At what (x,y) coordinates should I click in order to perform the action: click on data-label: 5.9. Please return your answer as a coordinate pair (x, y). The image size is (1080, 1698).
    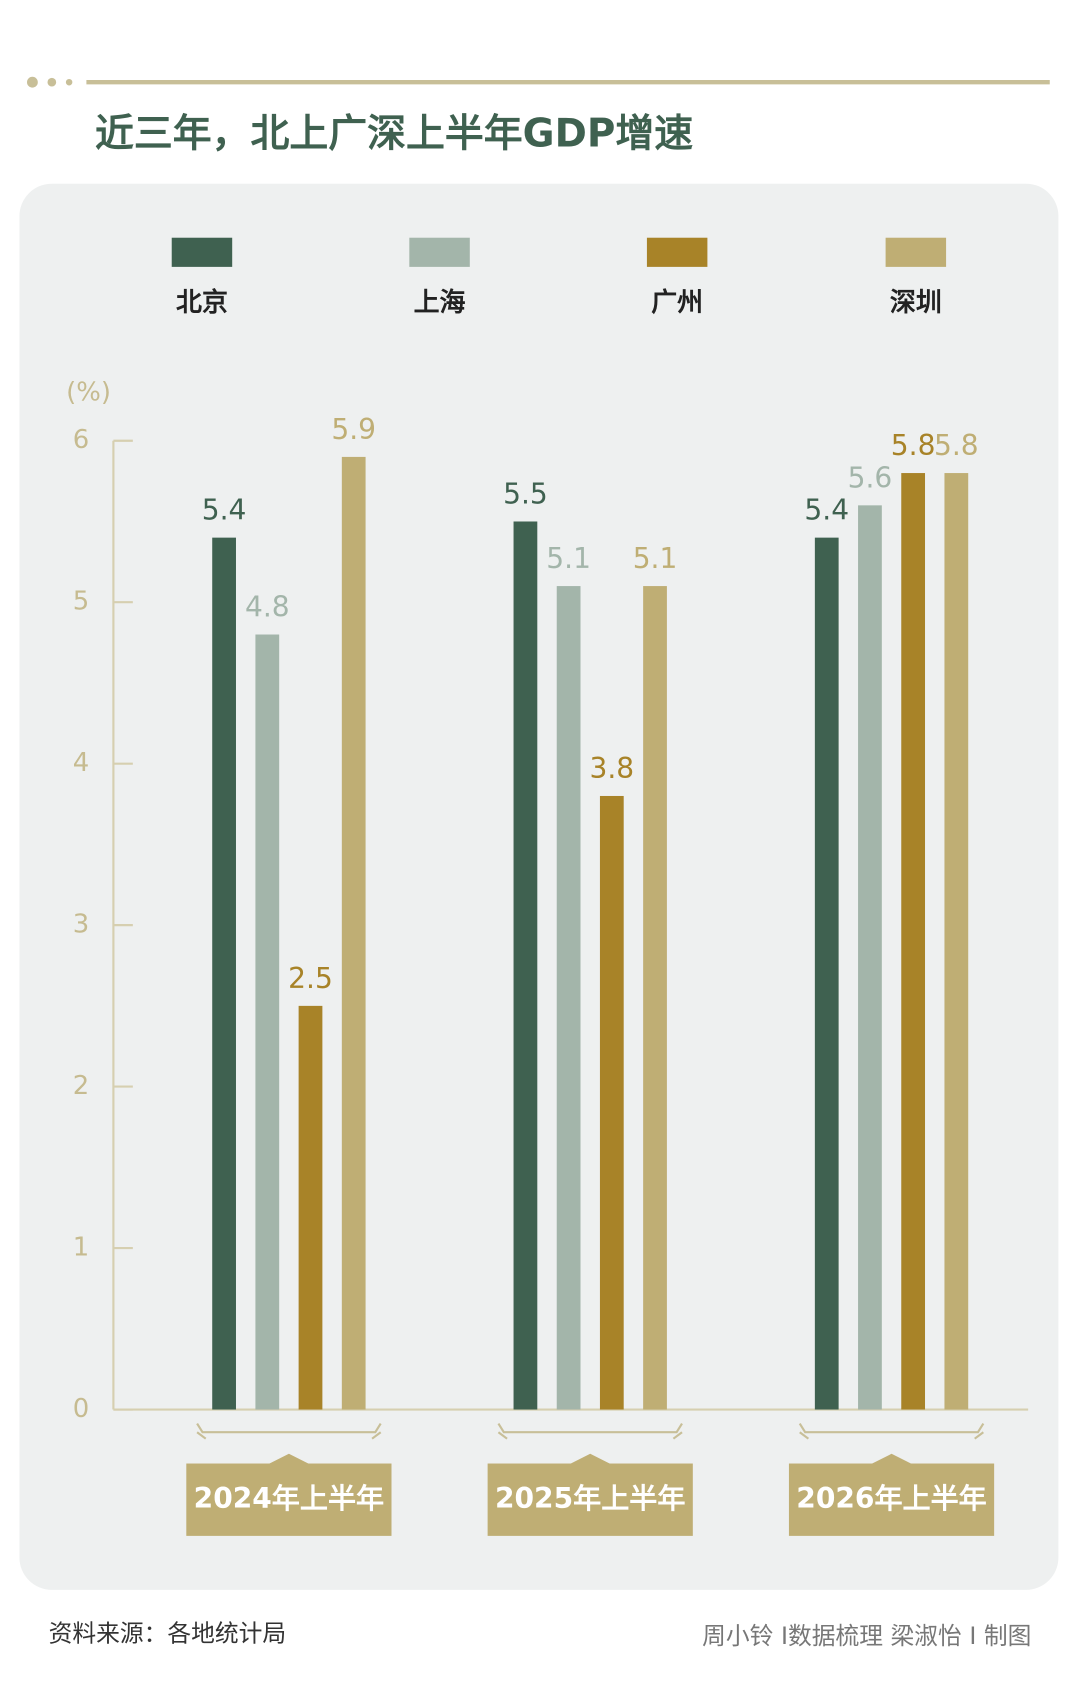
    Looking at the image, I should click on (353, 429).